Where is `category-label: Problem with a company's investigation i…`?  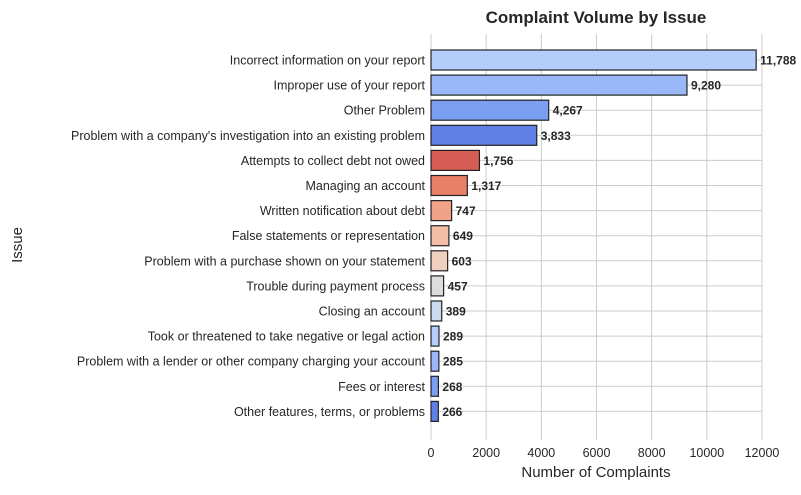
category-label: Problem with a company's investigation i… is located at coordinates (248, 136).